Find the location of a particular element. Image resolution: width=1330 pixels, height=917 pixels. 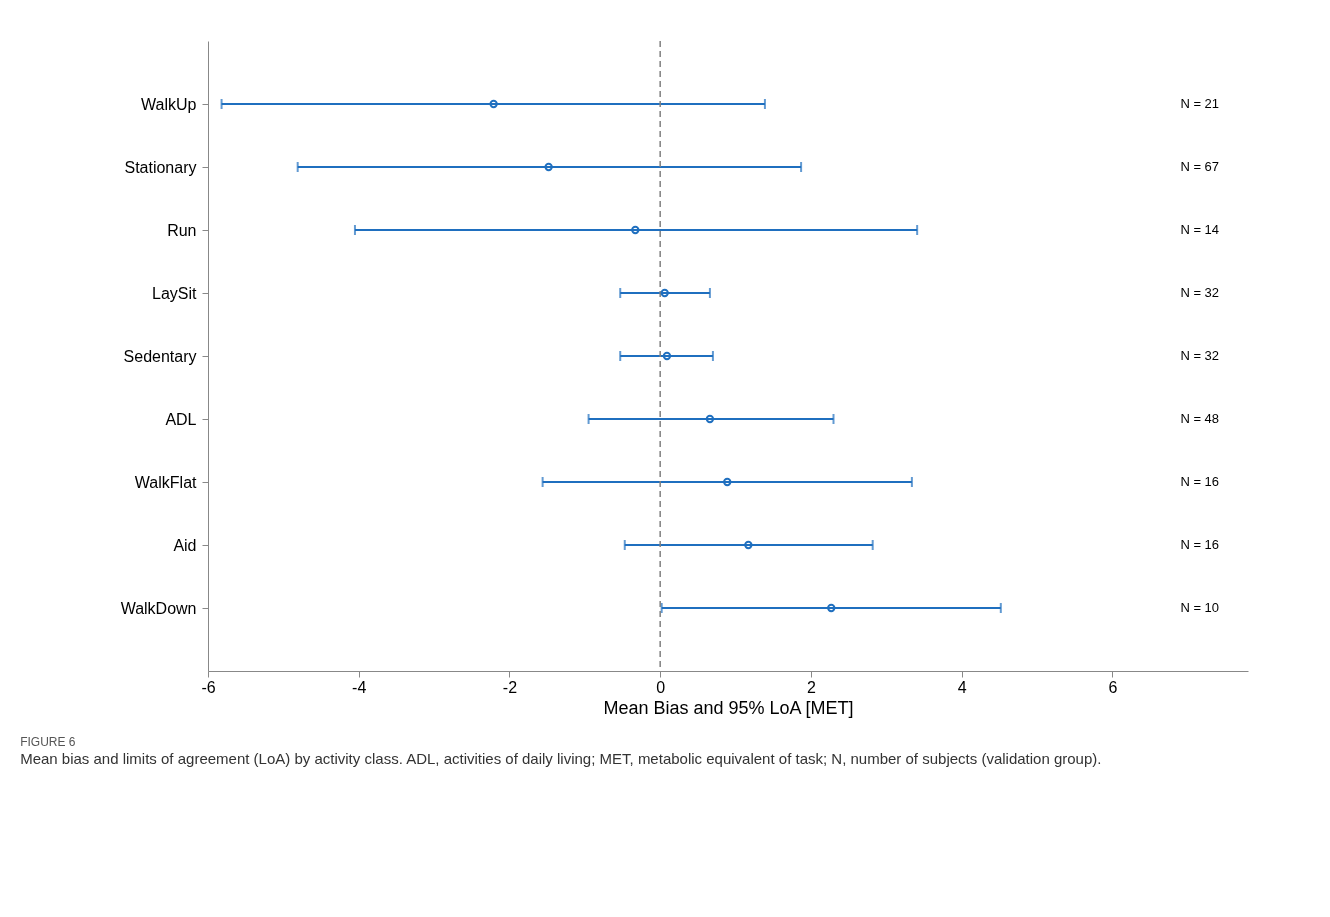

x-axis-title: Mean Bias and 95% LoA [MET] is located at coordinates (728, 707).